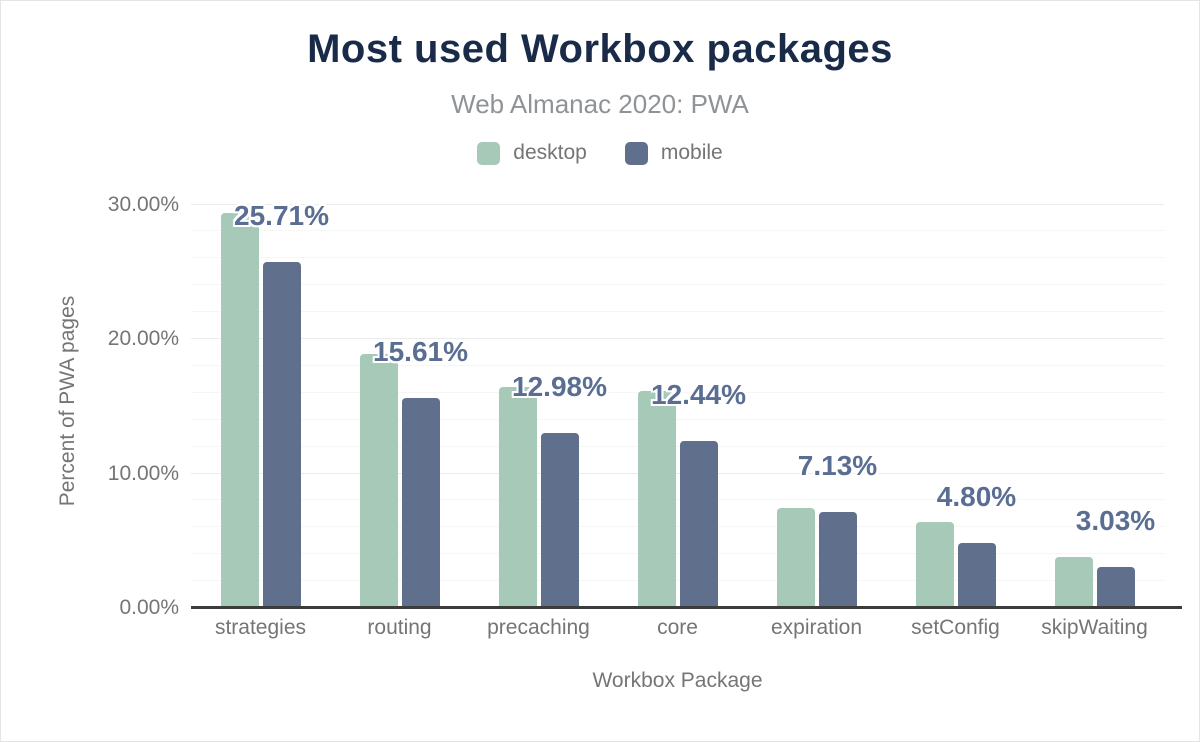 Image resolution: width=1200 pixels, height=742 pixels. What do you see at coordinates (955, 627) in the screenshot?
I see `x-tick-label-setConfig: setConfig` at bounding box center [955, 627].